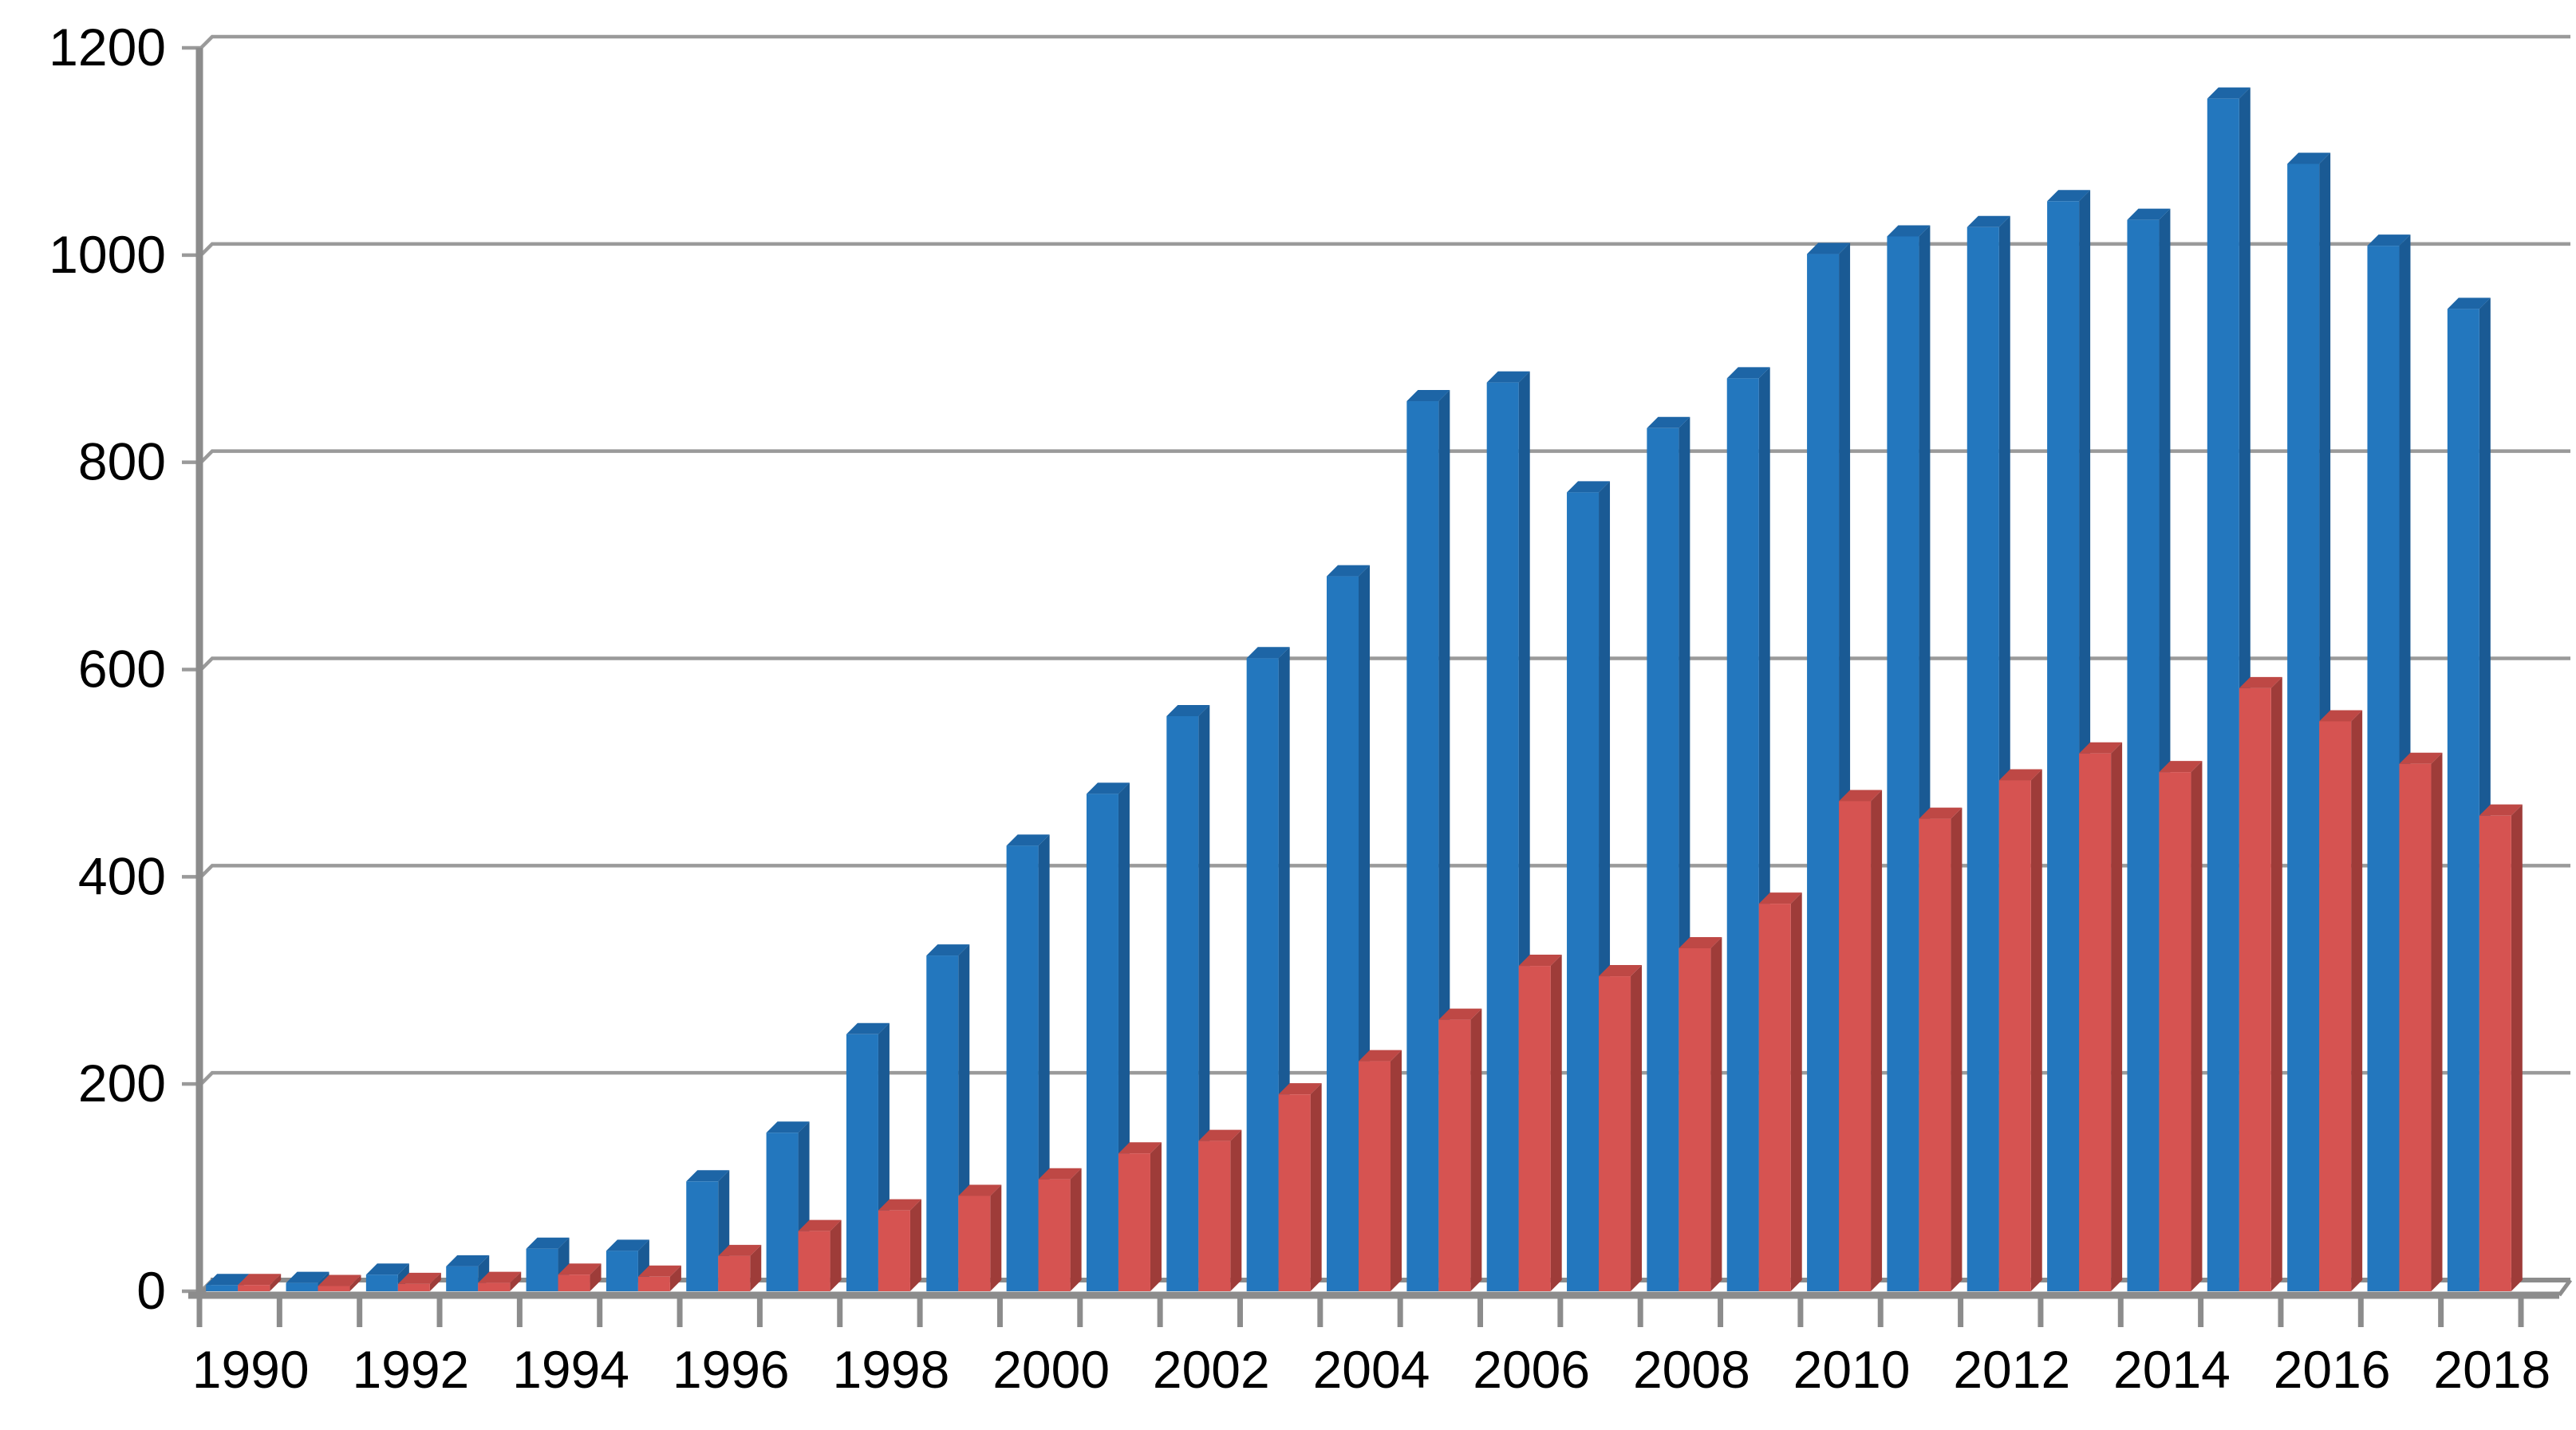  What do you see at coordinates (1621, 971) in the screenshot?
I see `bar-red-2007-top` at bounding box center [1621, 971].